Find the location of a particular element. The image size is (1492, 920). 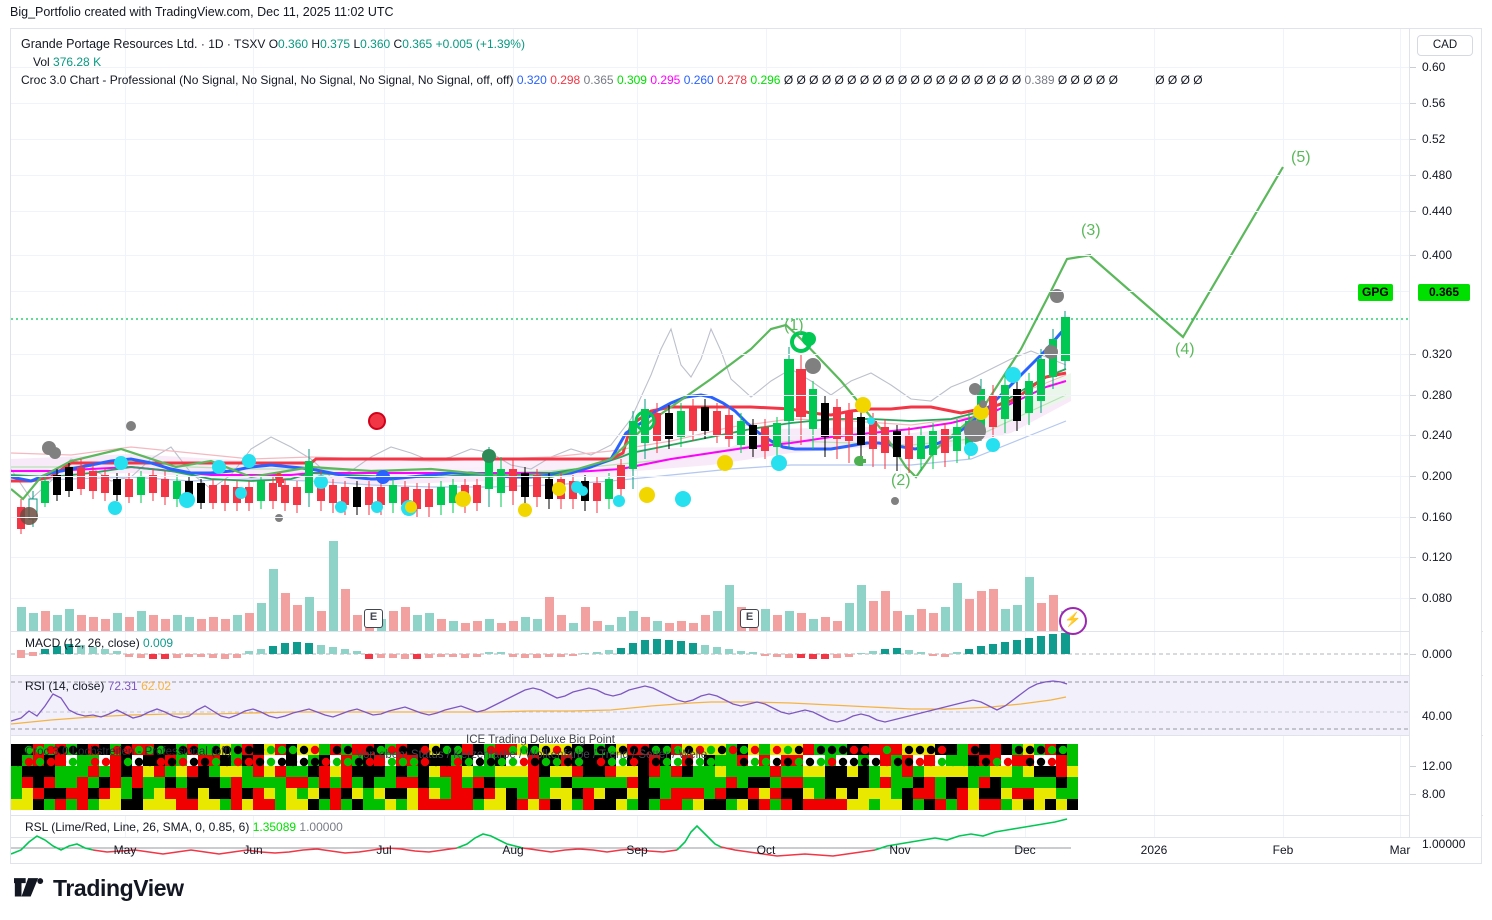

croc-empty-group: Ø Ø Ø Ø is located at coordinates (1179, 80).